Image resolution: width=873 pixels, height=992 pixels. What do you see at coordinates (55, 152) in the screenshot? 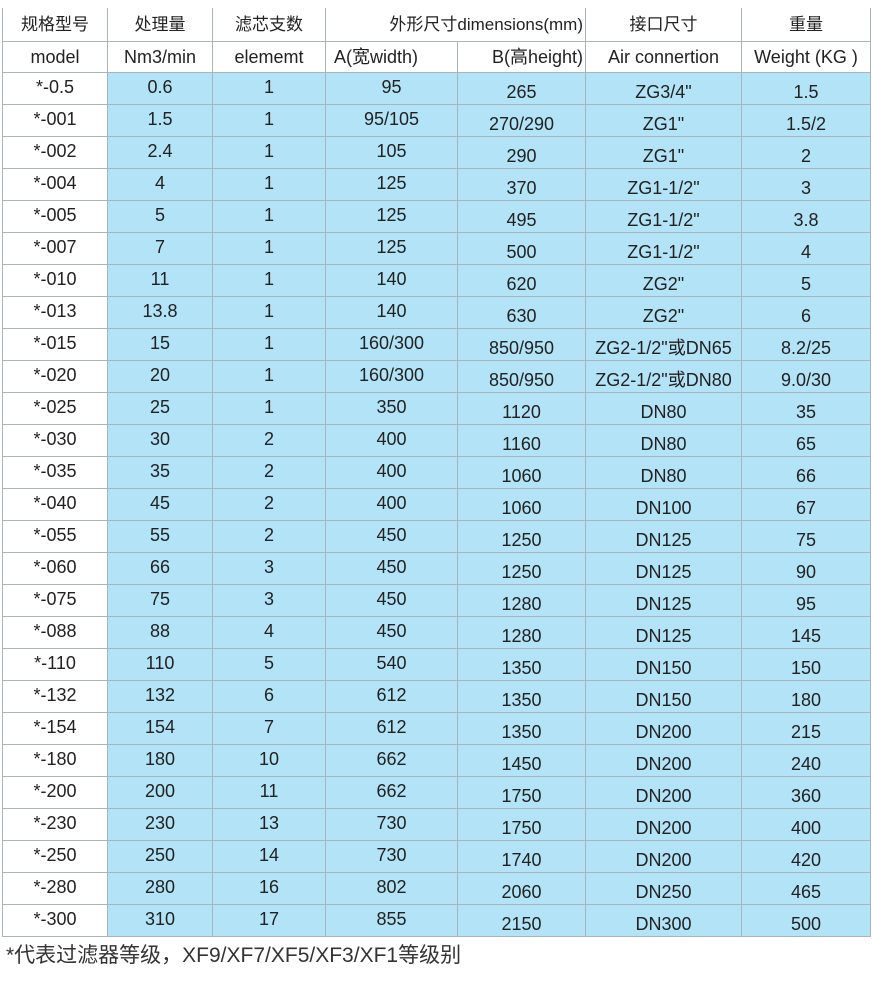
I see `cell-model: *-002` at bounding box center [55, 152].